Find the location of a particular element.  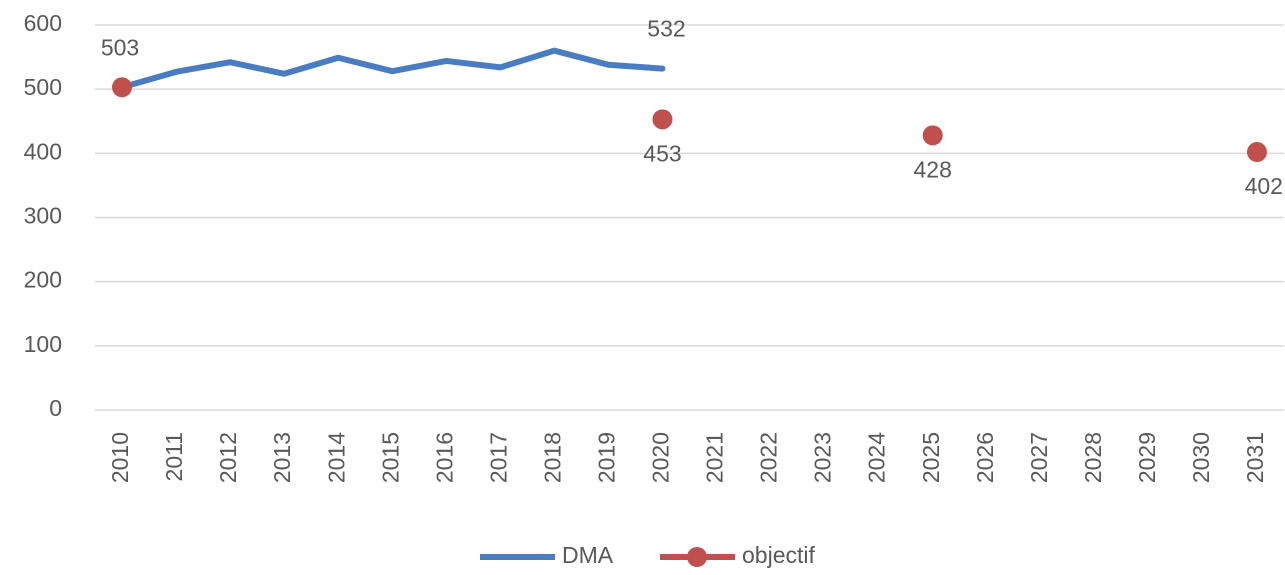

x-tick-label: 2021 is located at coordinates (715, 457).